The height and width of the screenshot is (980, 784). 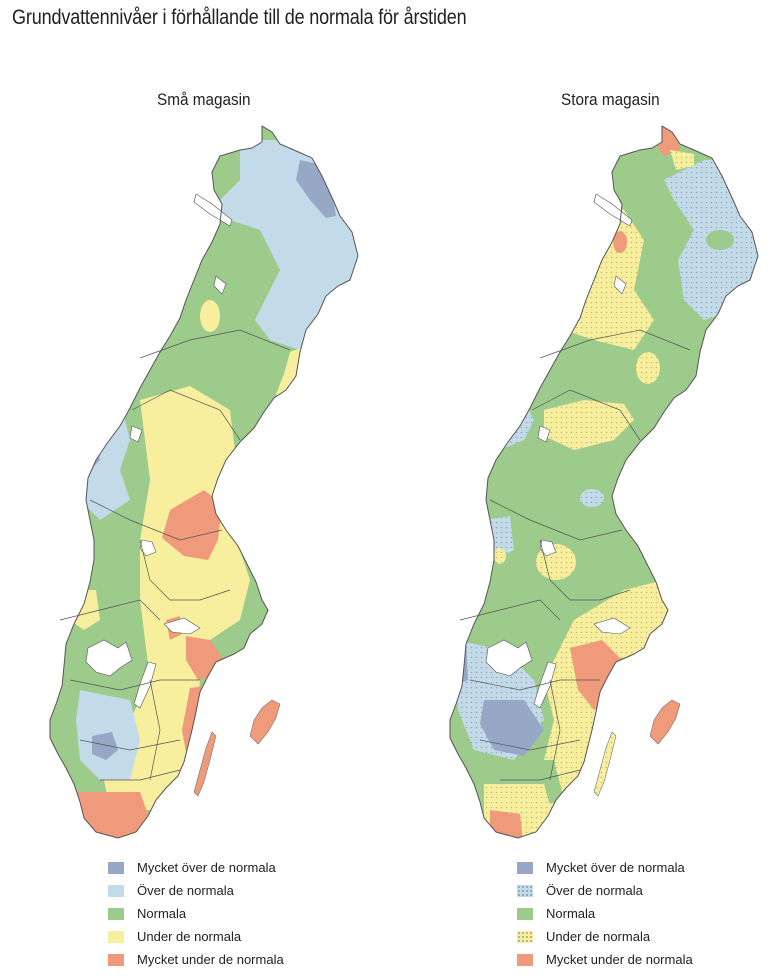 What do you see at coordinates (512, 728) in the screenshot?
I see `zone-mycket-over-southwest` at bounding box center [512, 728].